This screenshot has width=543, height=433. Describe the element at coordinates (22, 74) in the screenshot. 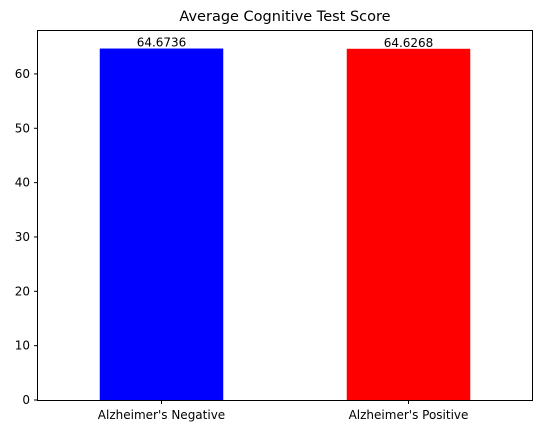

I see `y-tick-label: 60` at that location.